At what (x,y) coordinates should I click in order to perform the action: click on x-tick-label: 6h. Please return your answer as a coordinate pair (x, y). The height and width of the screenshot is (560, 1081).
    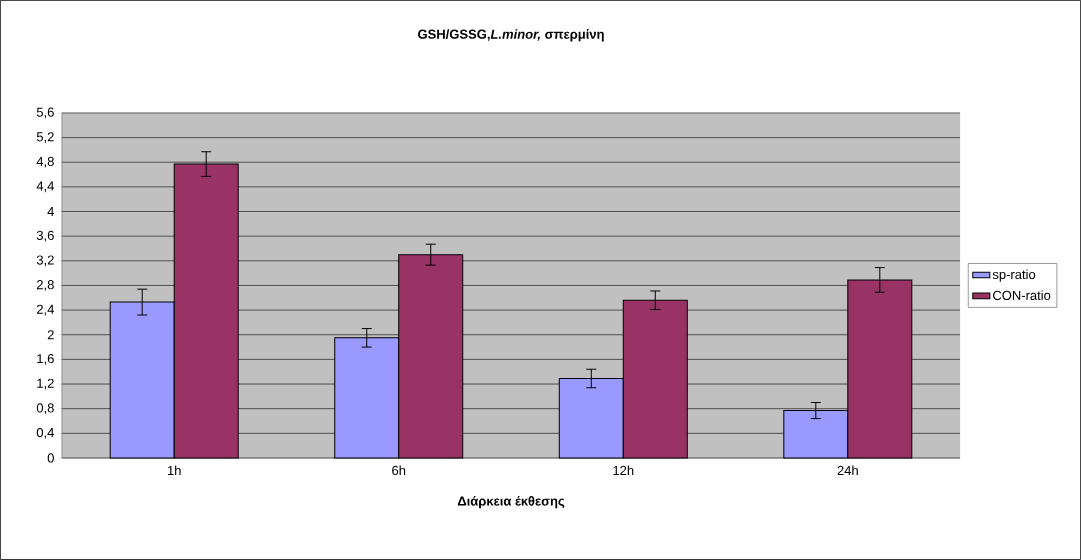
    Looking at the image, I should click on (399, 470).